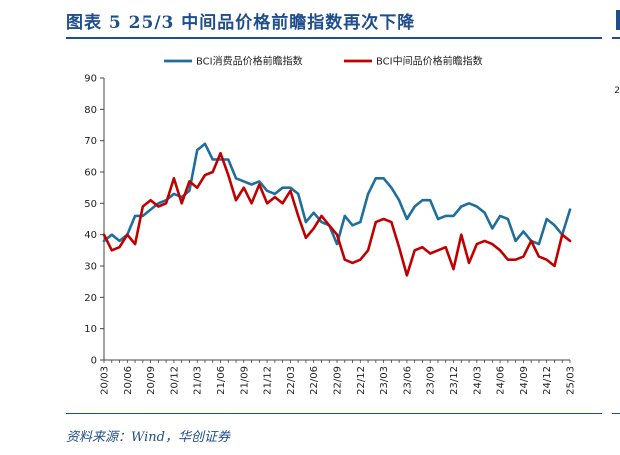  Describe the element at coordinates (268, 380) in the screenshot. I see `x-tick-label: 21/12` at that location.